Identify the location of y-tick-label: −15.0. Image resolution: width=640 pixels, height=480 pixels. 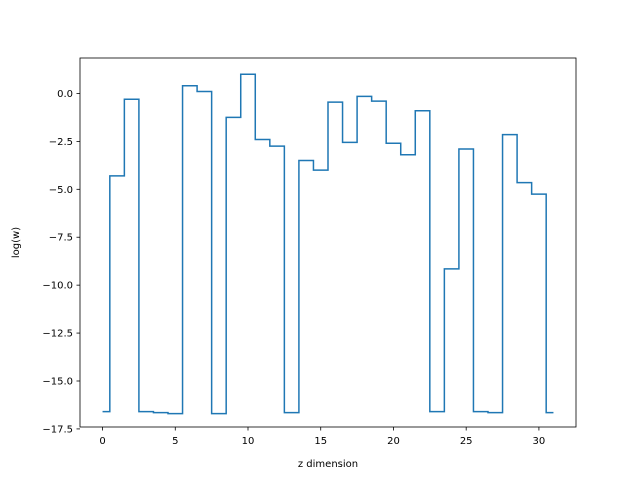
(57, 381).